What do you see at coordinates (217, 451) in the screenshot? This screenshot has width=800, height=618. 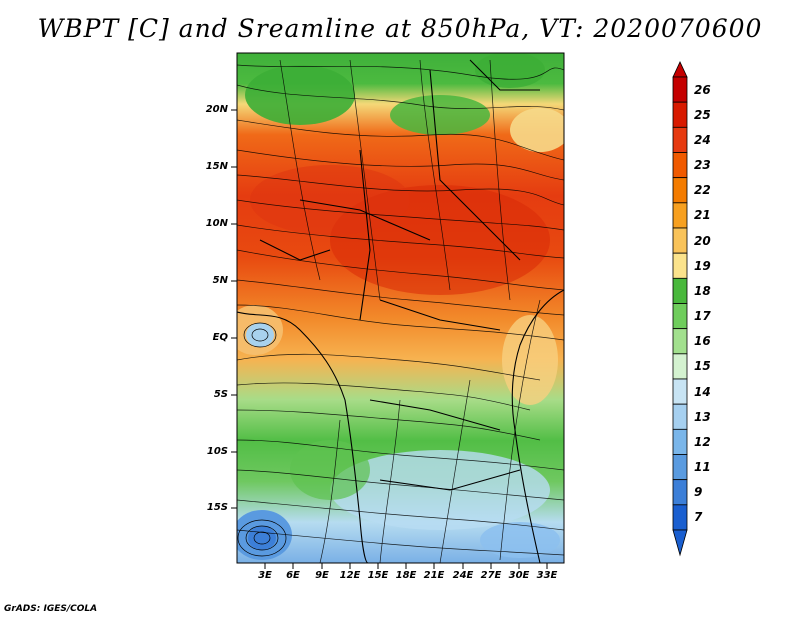 I see `lat-label: 10S` at bounding box center [217, 451].